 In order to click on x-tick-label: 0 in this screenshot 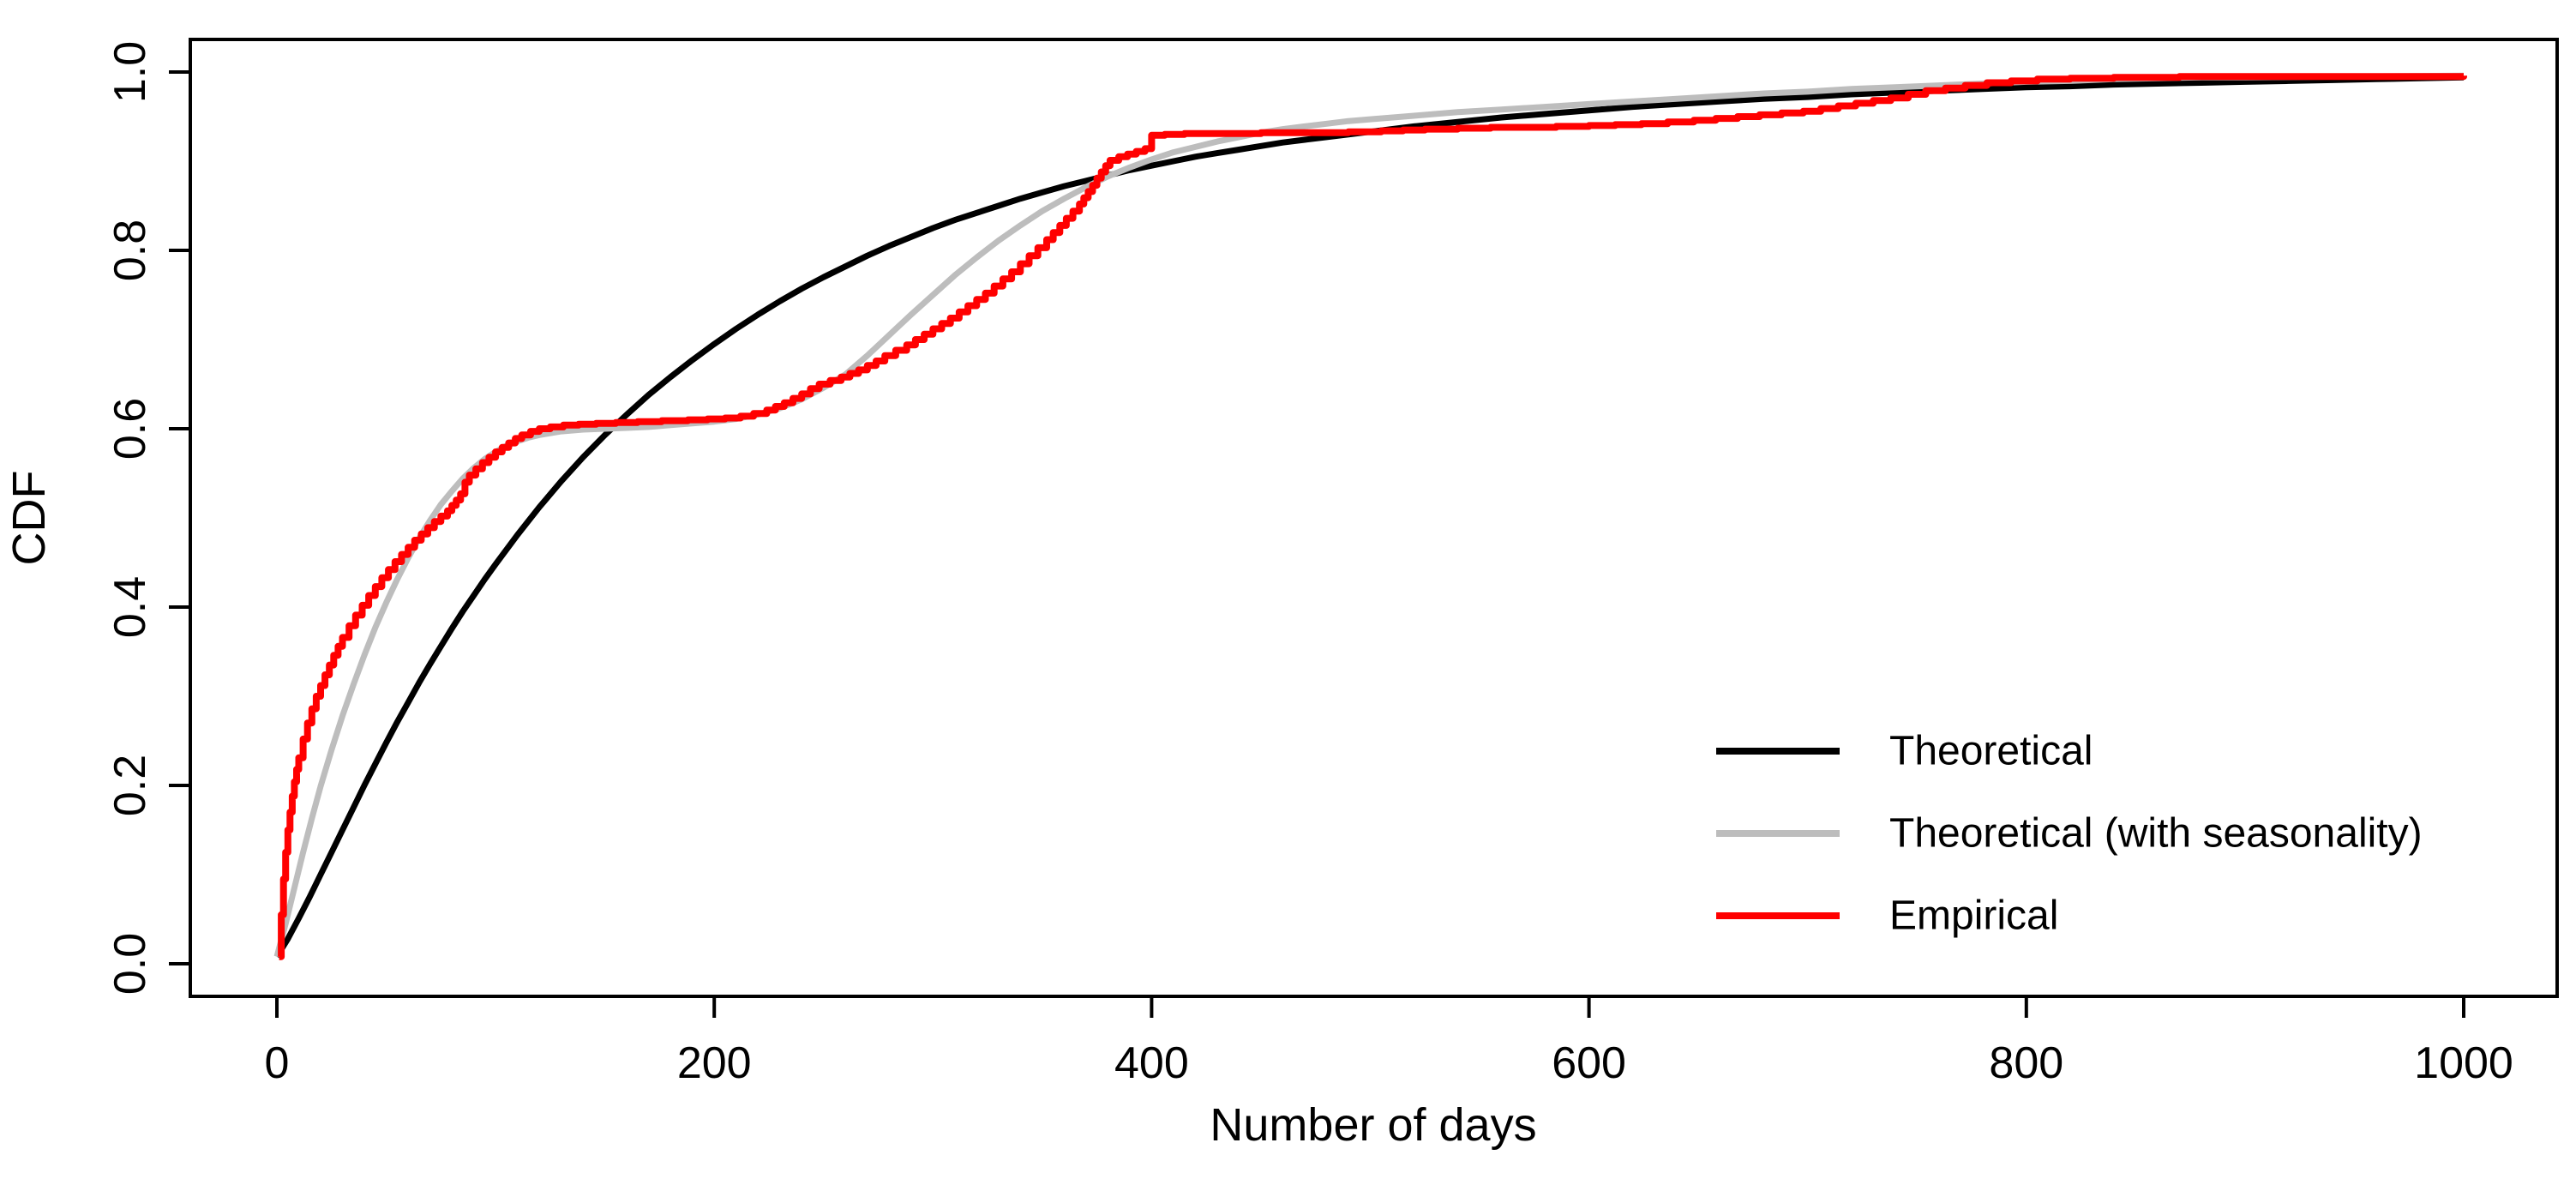, I will do `click(277, 1063)`.